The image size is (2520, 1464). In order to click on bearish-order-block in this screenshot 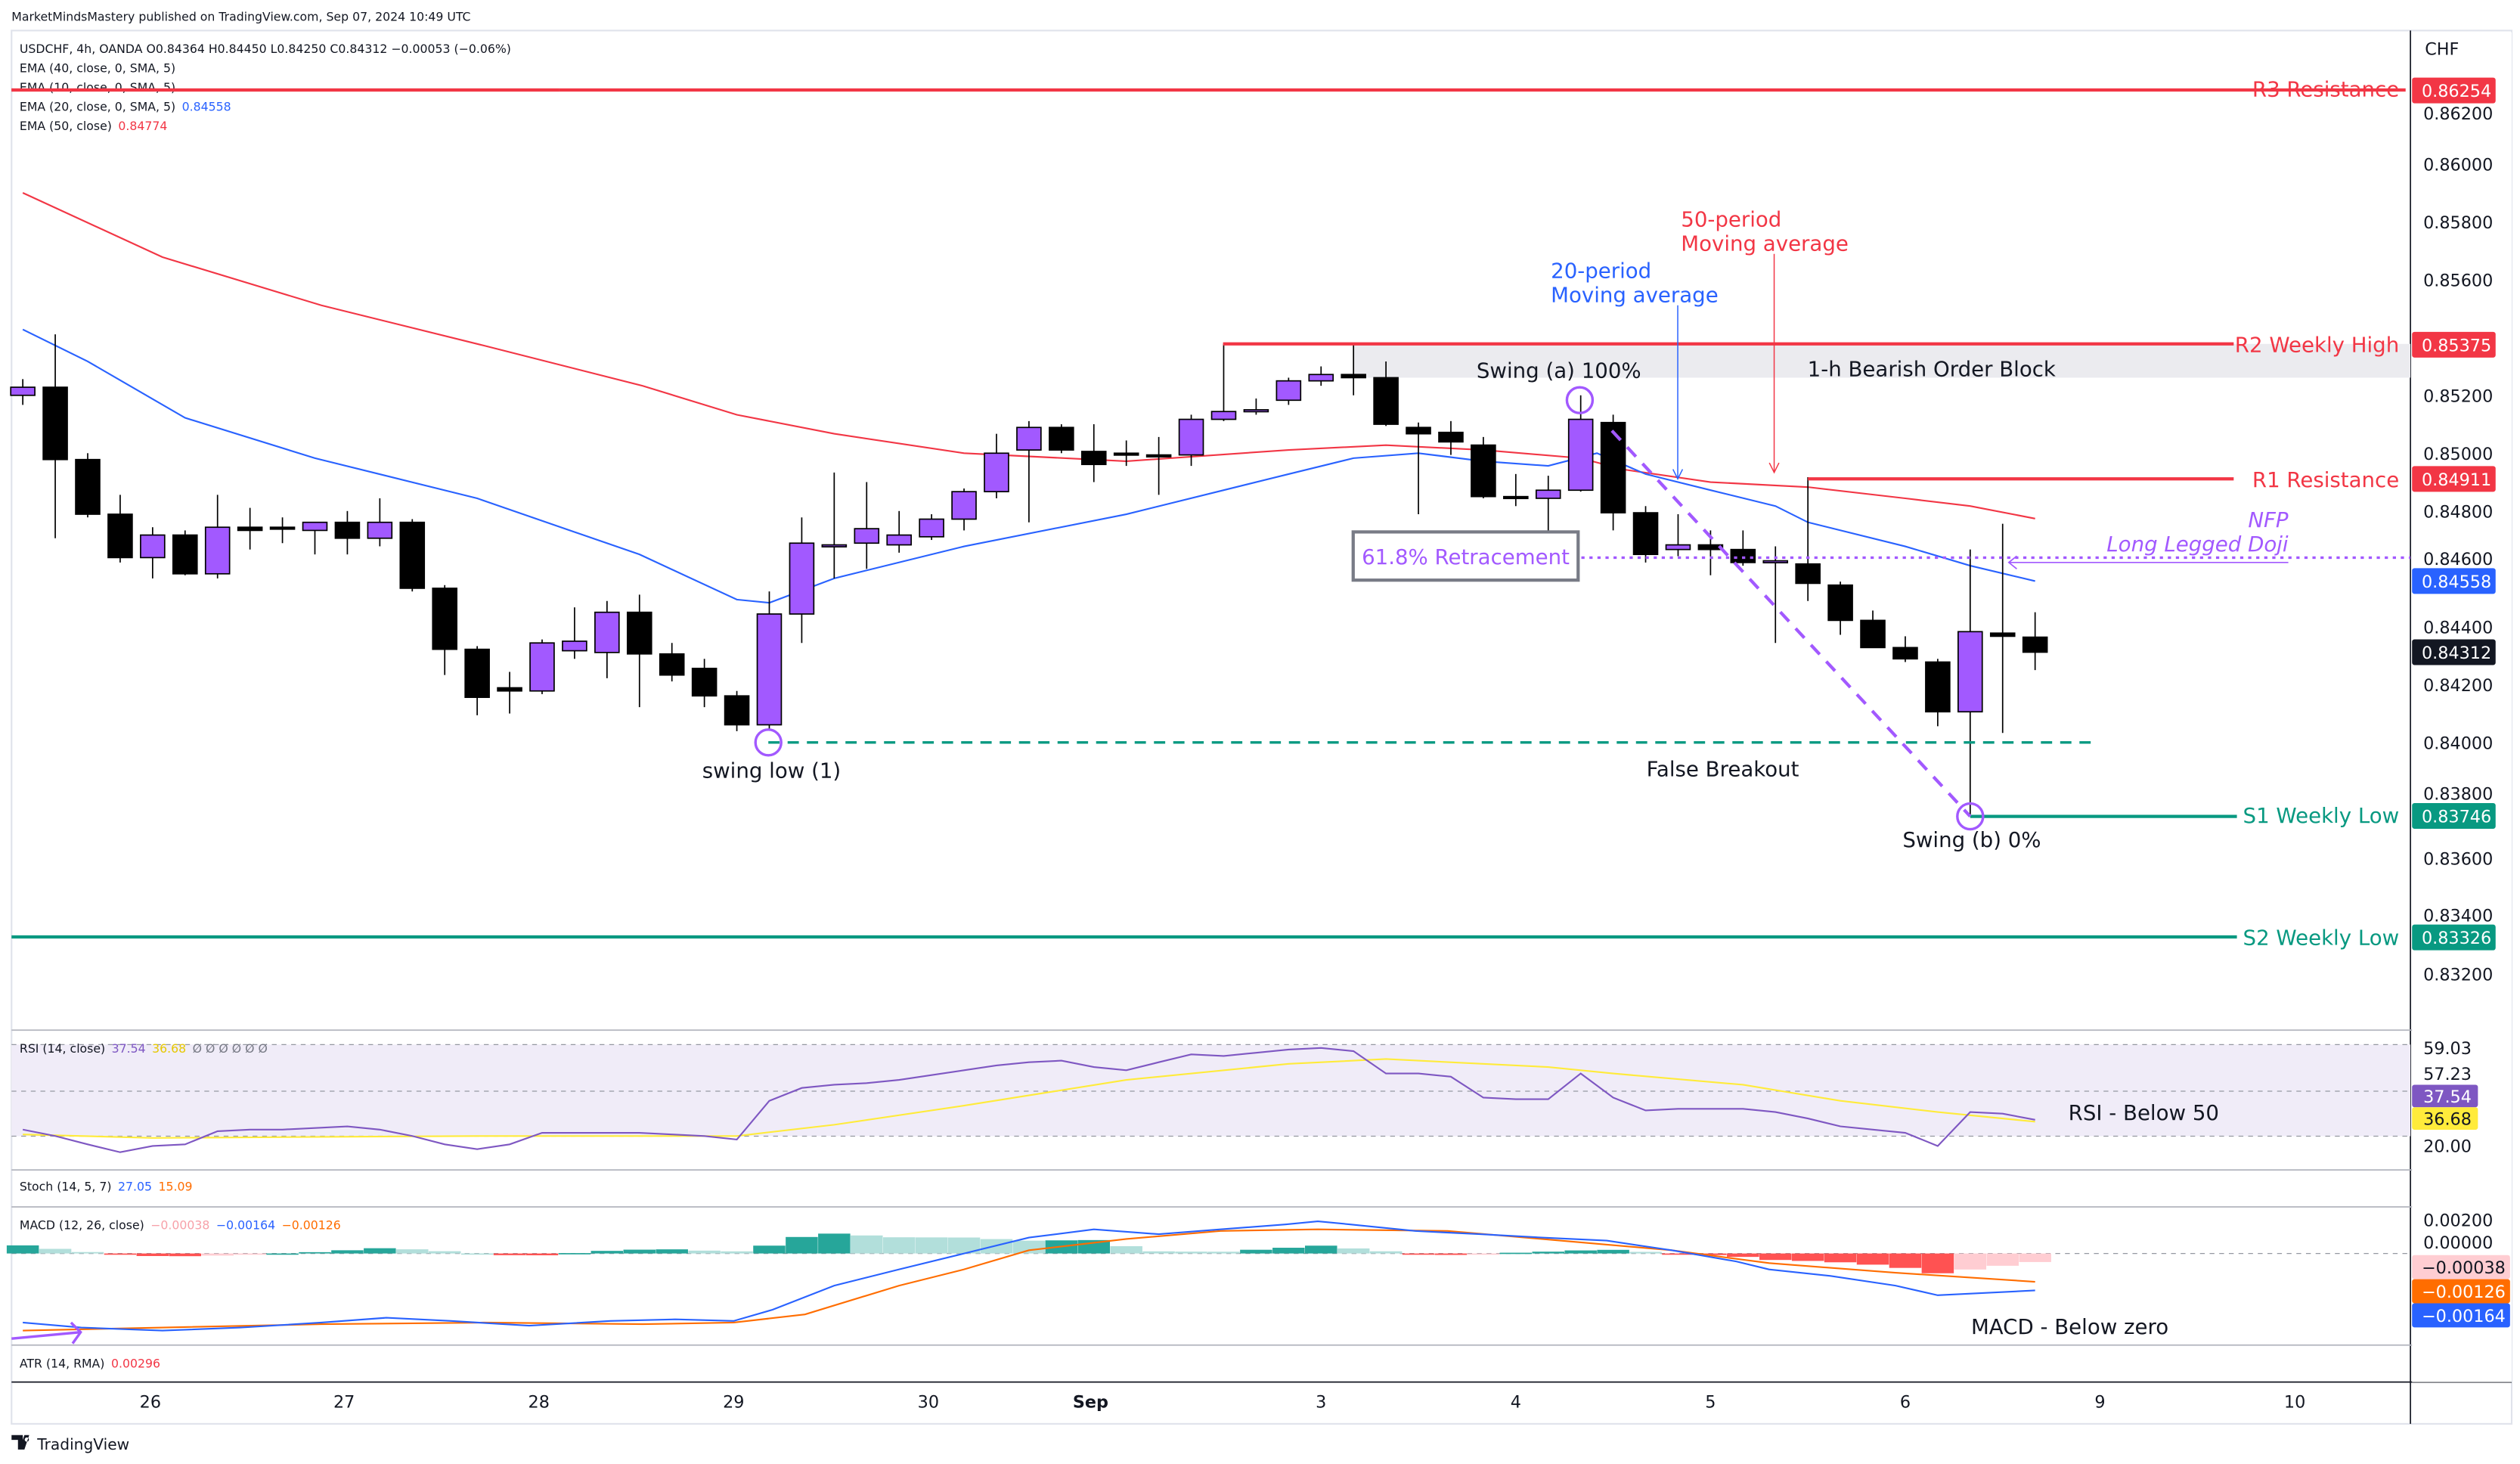, I will do `click(1882, 360)`.